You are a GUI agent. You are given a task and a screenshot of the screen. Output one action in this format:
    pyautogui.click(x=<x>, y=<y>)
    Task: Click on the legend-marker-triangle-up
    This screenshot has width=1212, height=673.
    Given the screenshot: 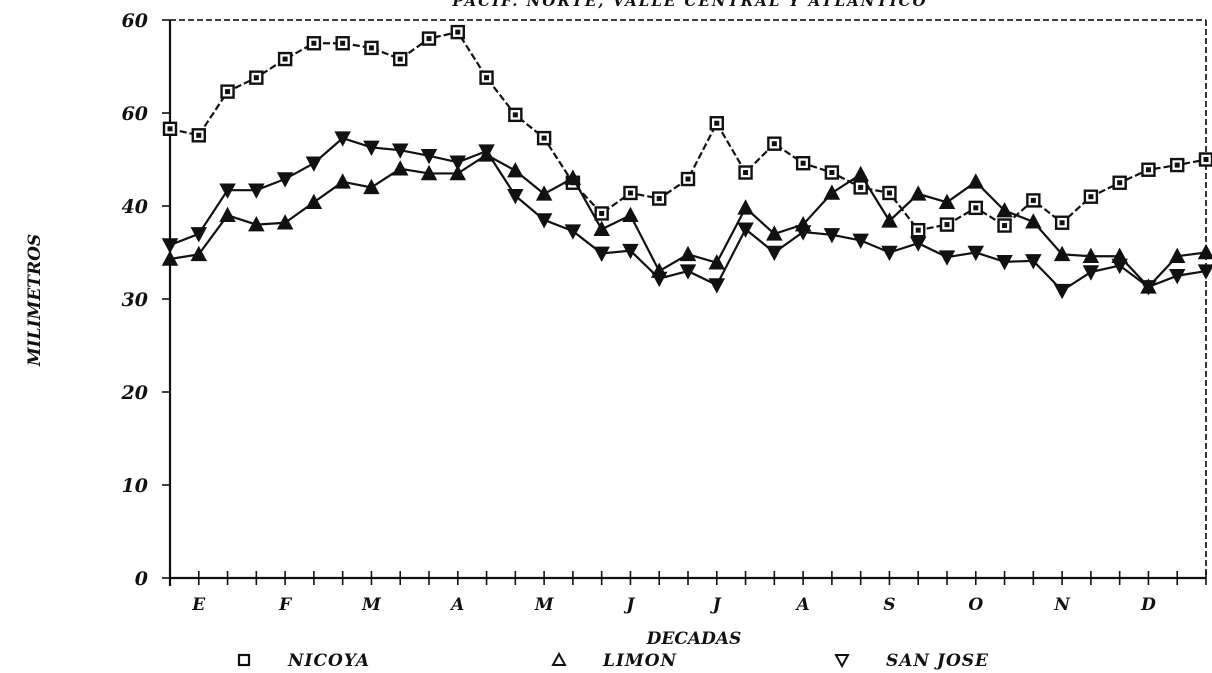 What is the action you would take?
    pyautogui.click(x=559, y=658)
    